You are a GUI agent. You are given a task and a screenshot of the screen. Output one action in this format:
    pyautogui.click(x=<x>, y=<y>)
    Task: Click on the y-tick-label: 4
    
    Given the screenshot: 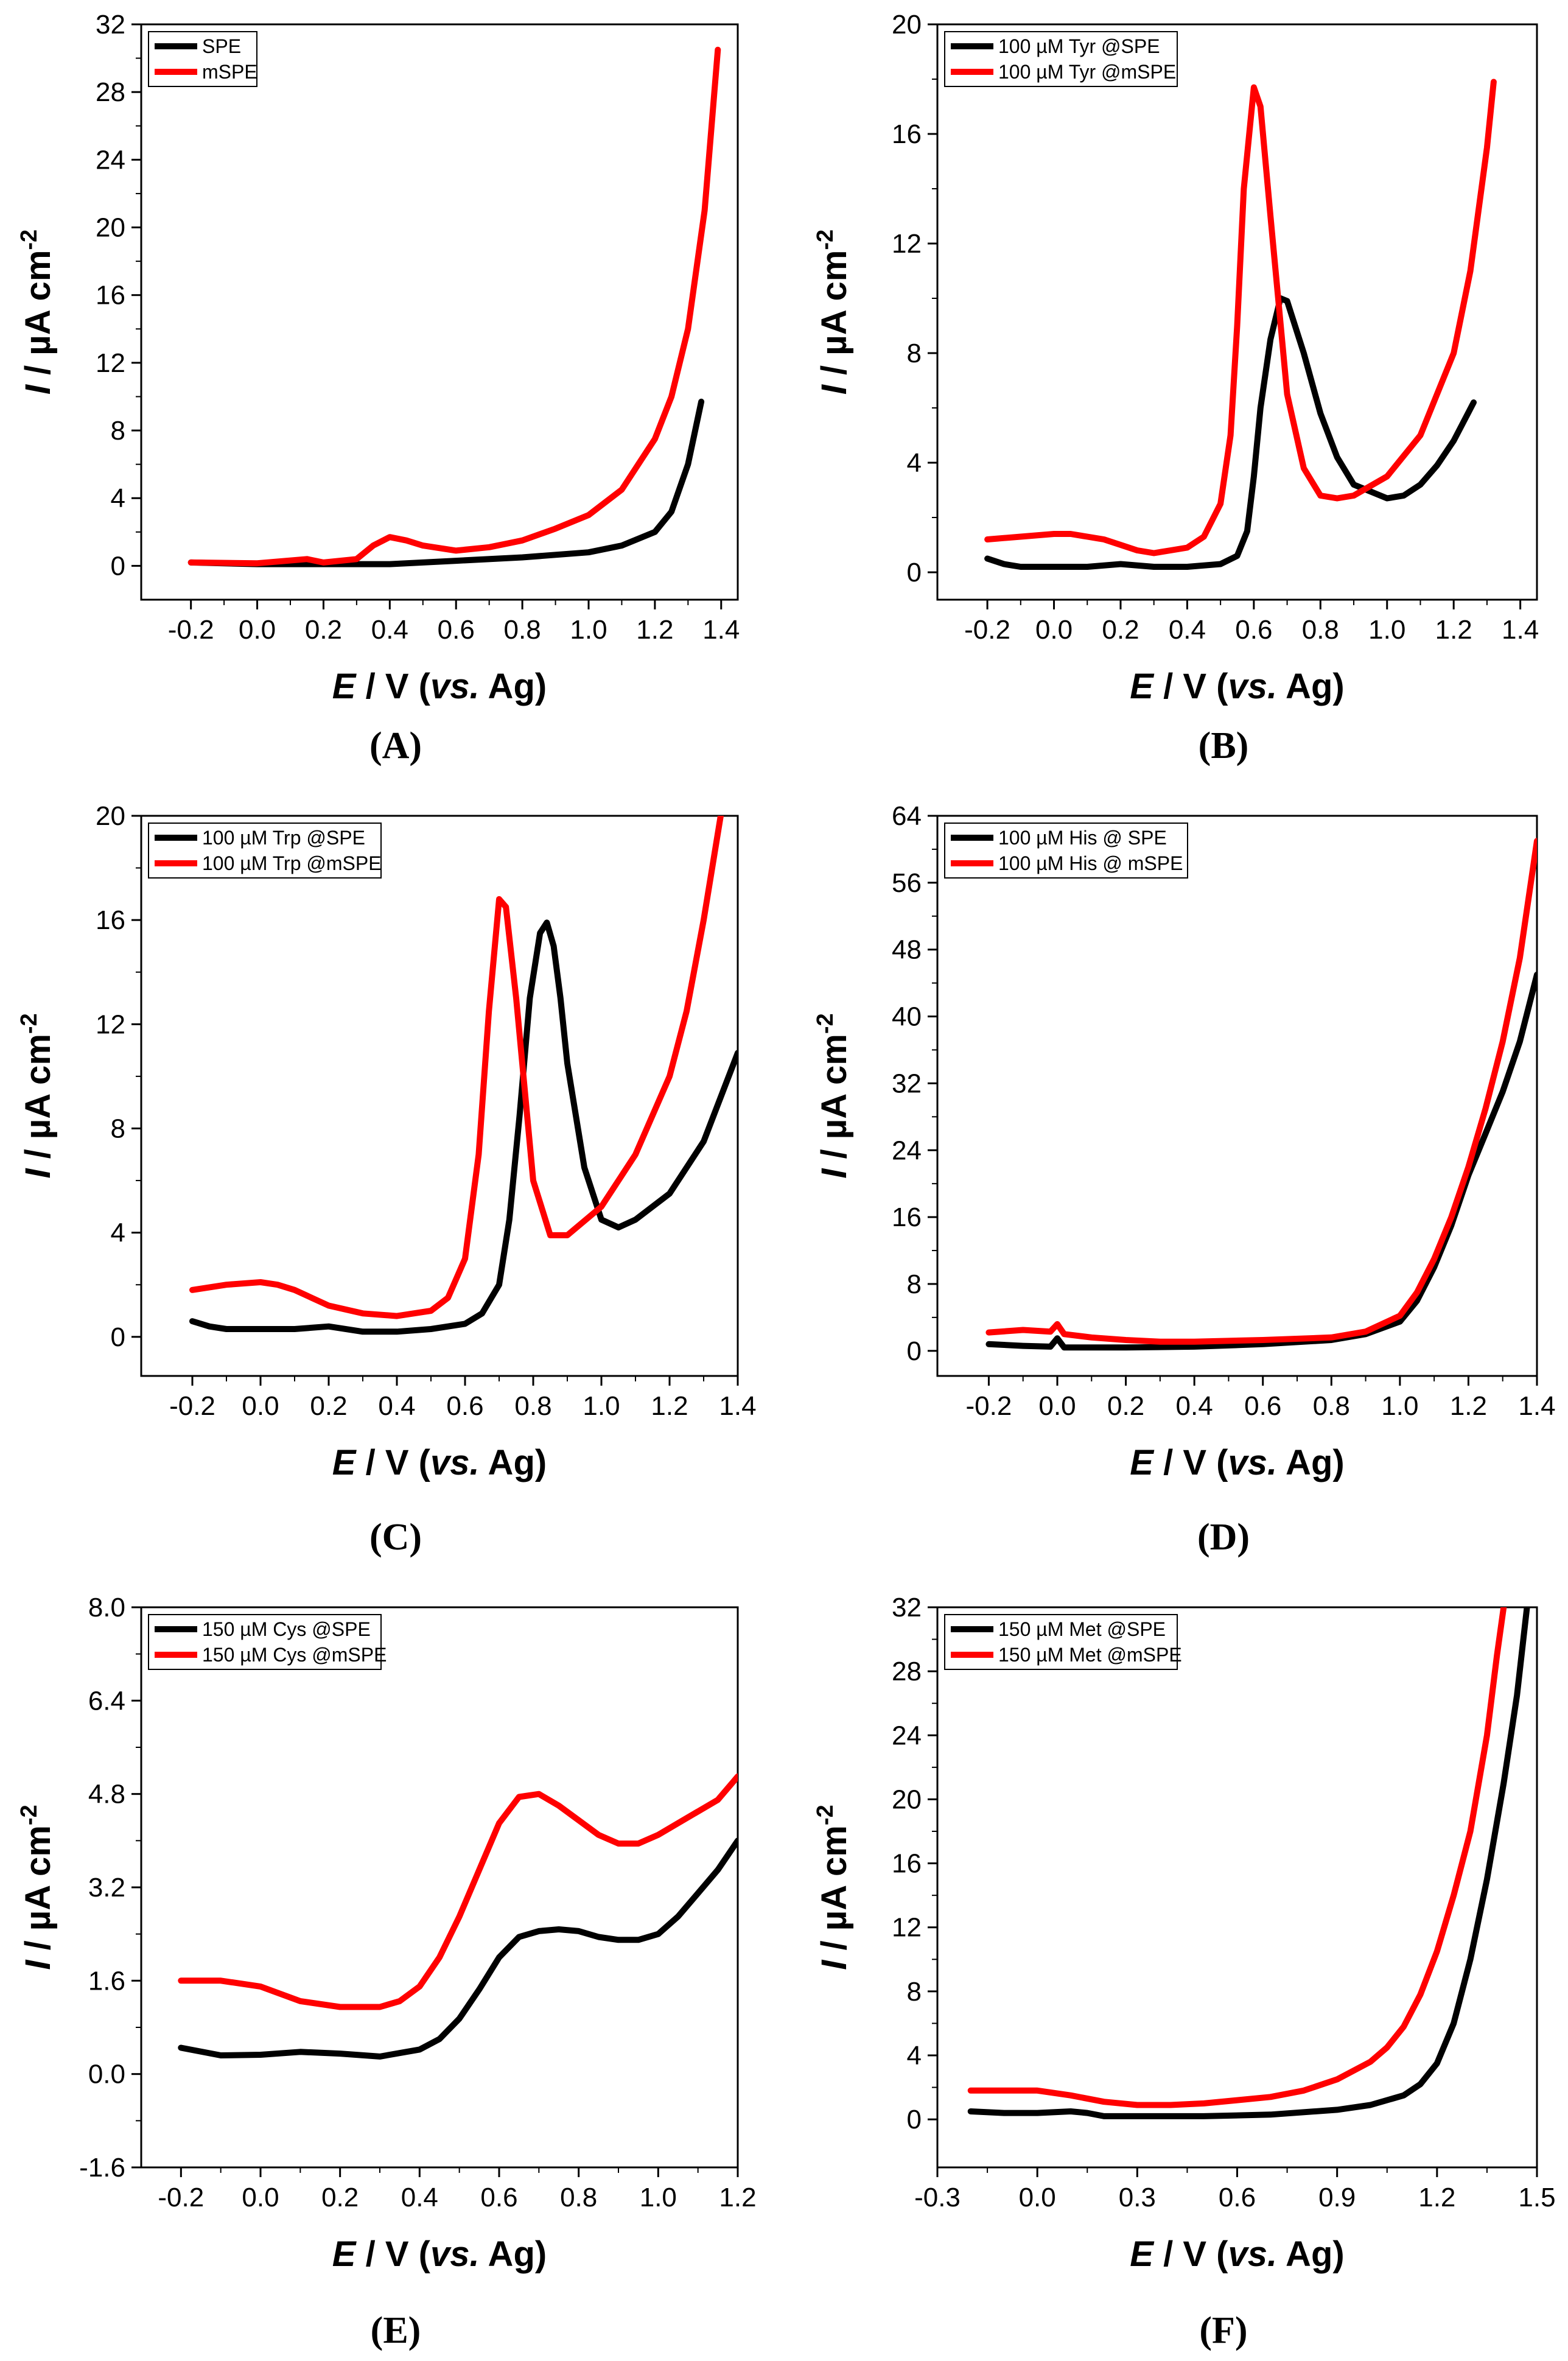 What is the action you would take?
    pyautogui.click(x=118, y=1233)
    